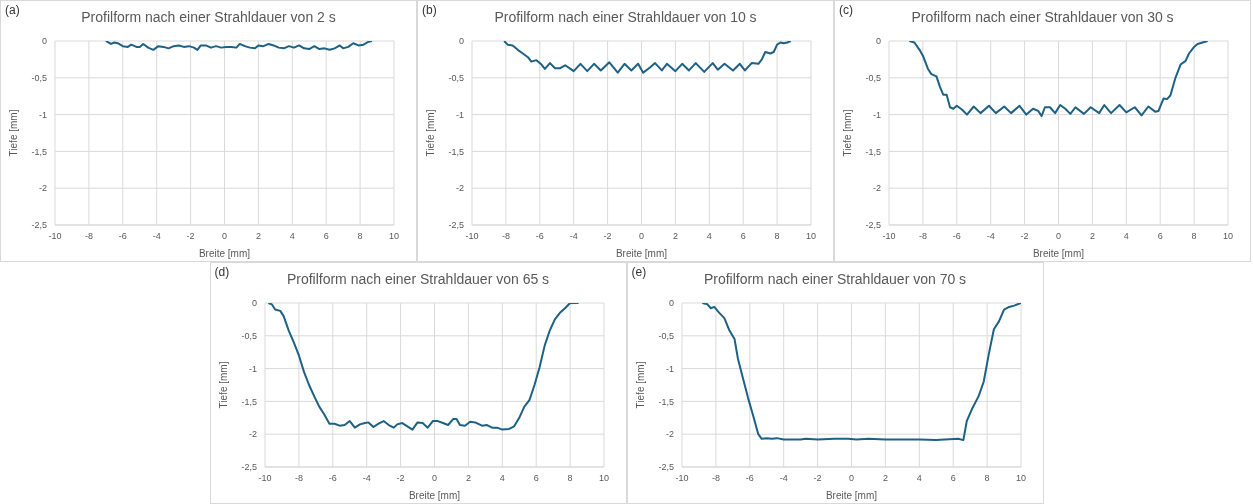 This screenshot has height=504, width=1253. I want to click on text: (b), so click(429, 10).